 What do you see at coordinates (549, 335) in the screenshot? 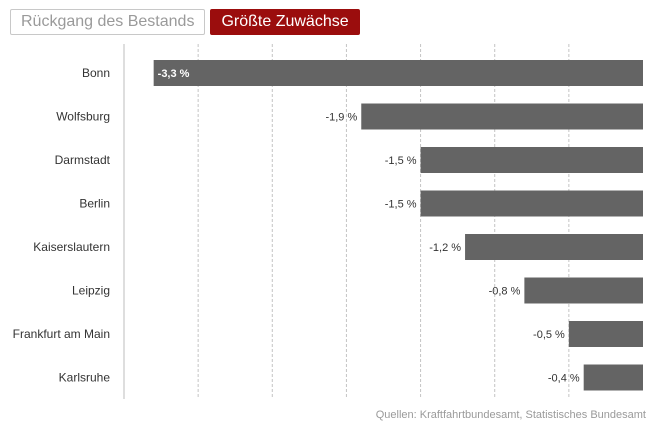
I see `value-label: -0,5 %` at bounding box center [549, 335].